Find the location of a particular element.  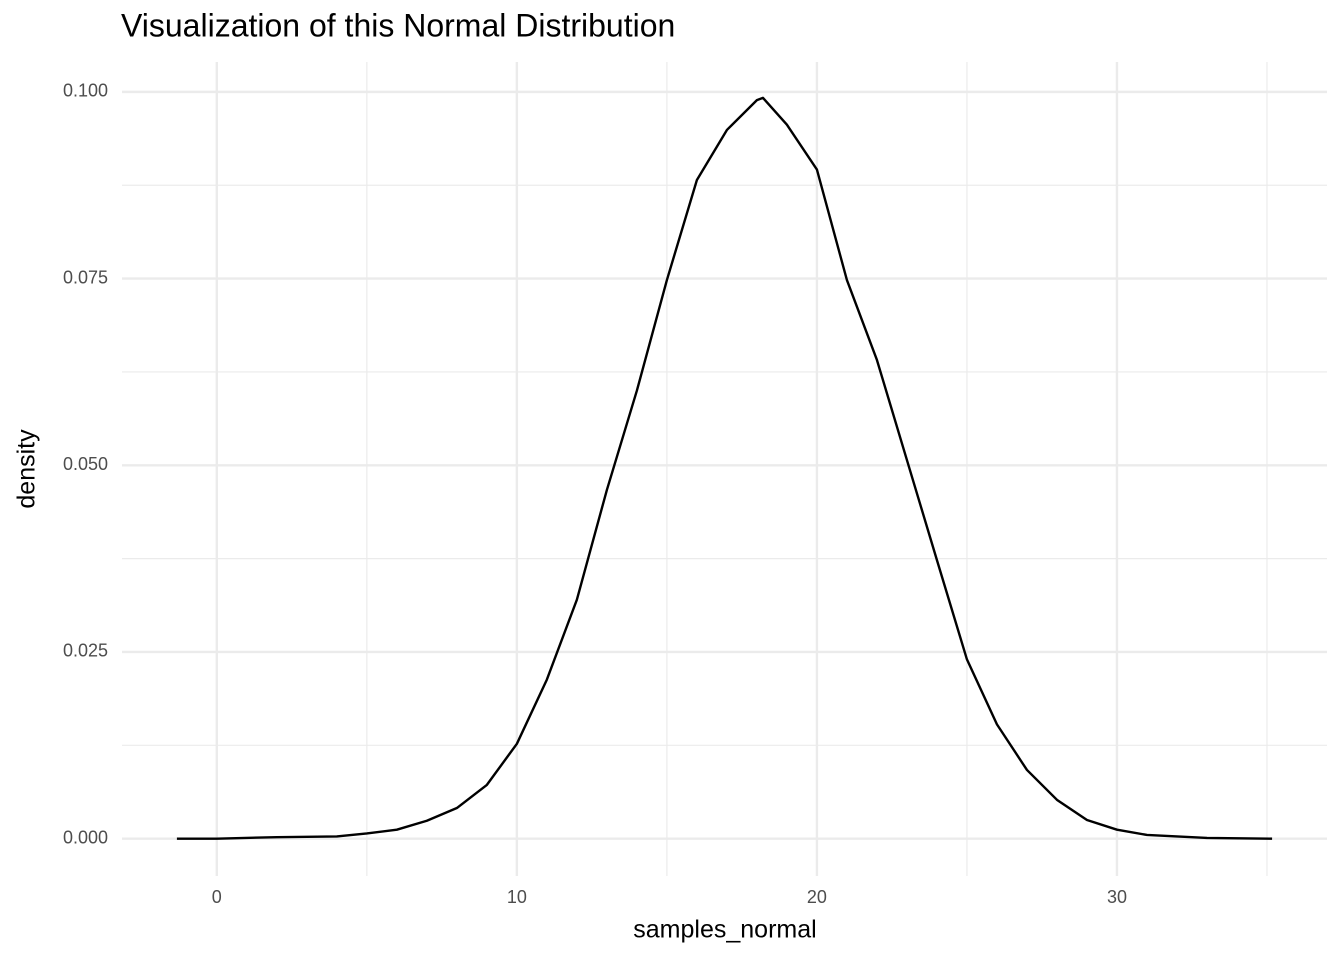

y-tick-label: 0.000 is located at coordinates (85, 837).